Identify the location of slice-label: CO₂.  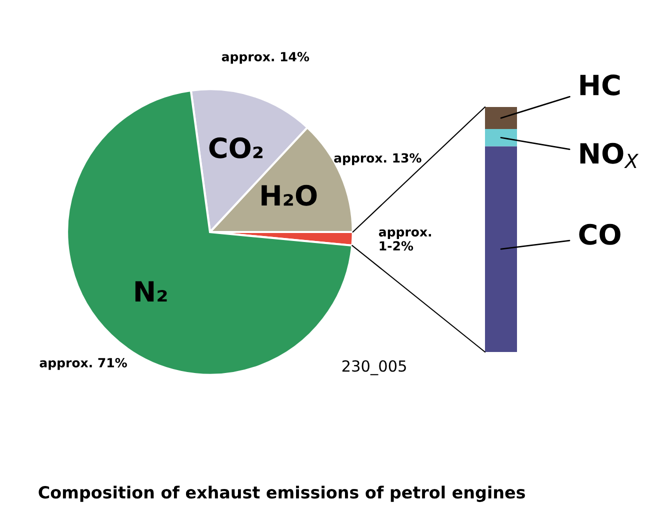
(235, 147).